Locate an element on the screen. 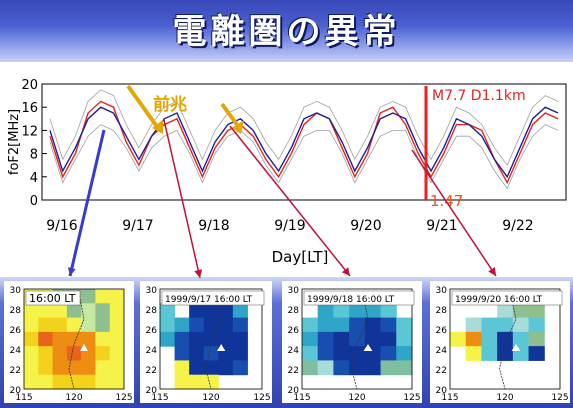 This screenshot has width=573, height=408. ionosphere-map-2: 1999/9/17 16:00 LT 30 28 26 24 22 20 115 120 125 is located at coordinates (206, 342).